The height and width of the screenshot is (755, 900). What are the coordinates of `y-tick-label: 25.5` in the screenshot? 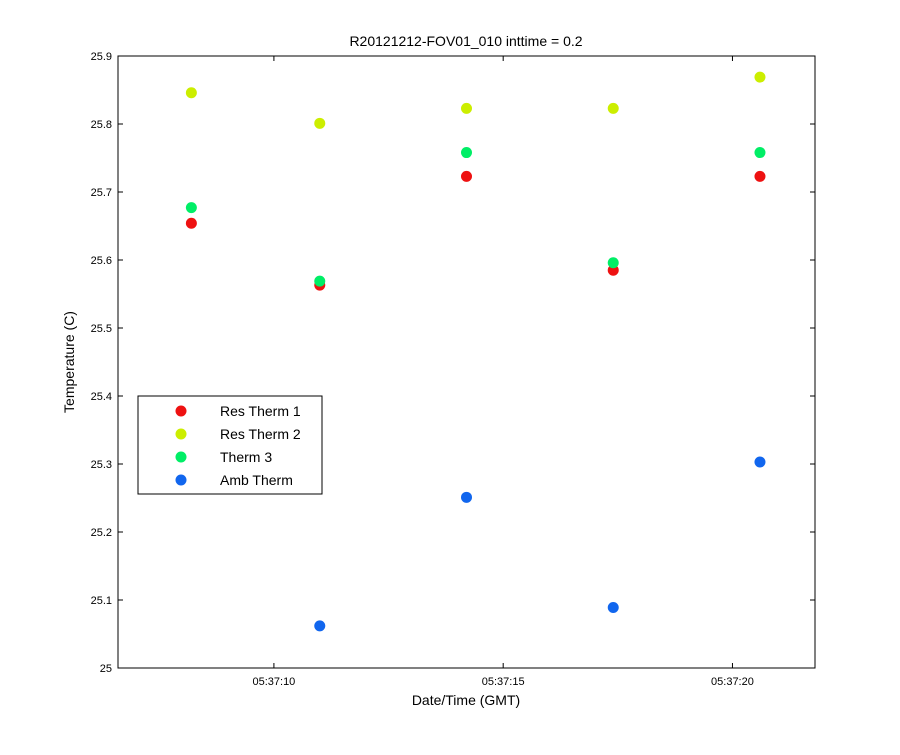 It's located at (101, 329).